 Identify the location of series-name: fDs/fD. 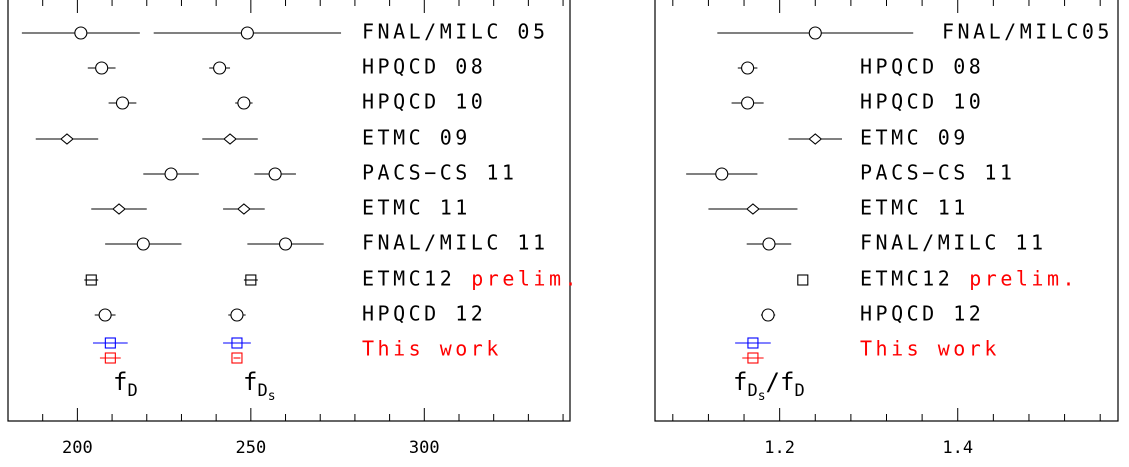
(769, 386).